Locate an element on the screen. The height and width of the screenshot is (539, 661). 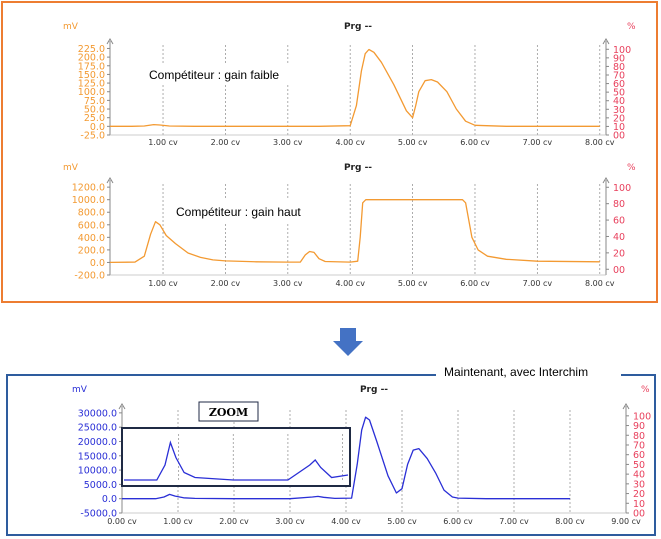
y-tick-label: 1200.0 is located at coordinates (88, 188).